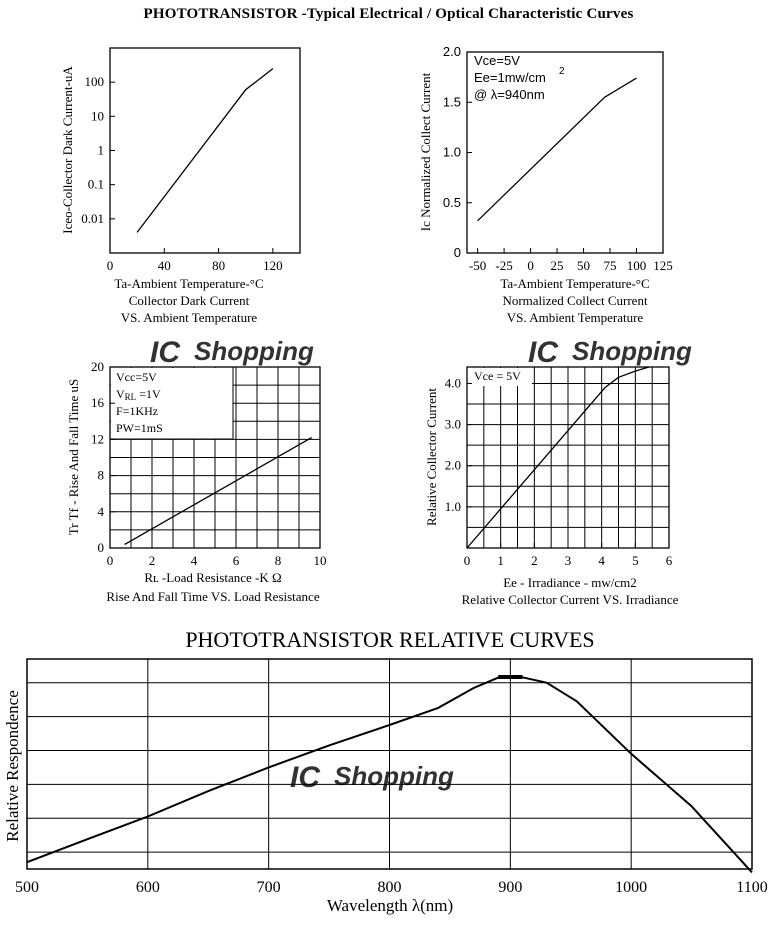  What do you see at coordinates (189, 300) in the screenshot?
I see `chart-caption: Collector Dark Current` at bounding box center [189, 300].